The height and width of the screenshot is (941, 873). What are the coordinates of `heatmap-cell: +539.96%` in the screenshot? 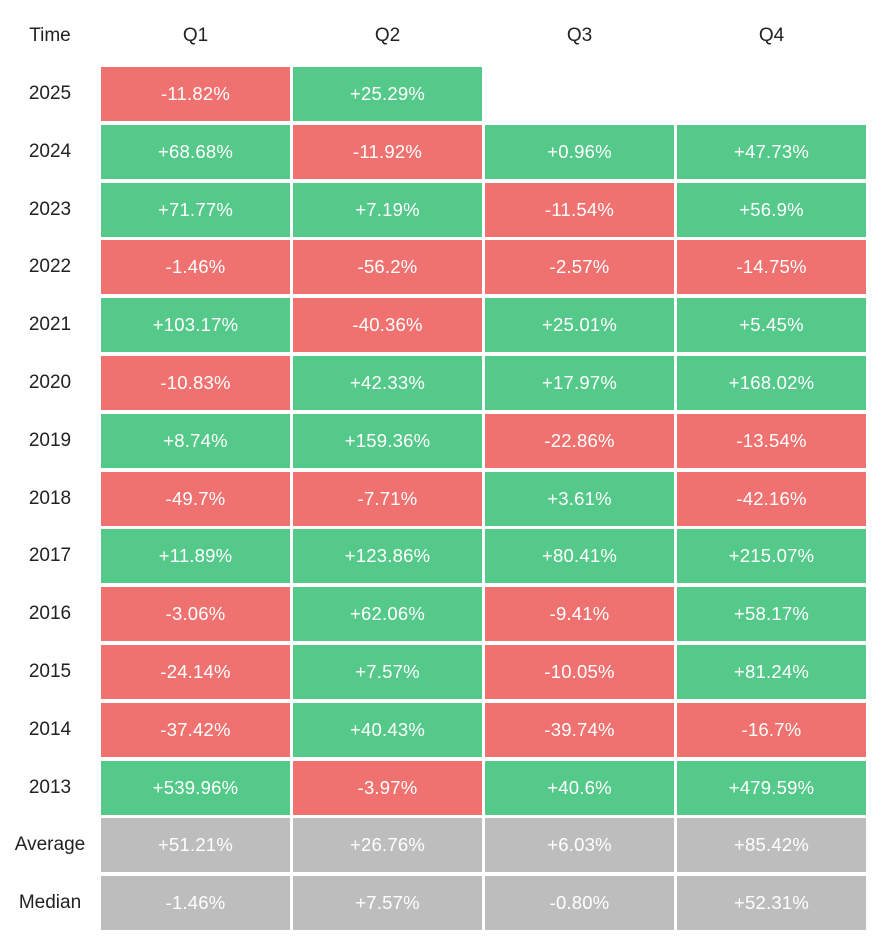 It's located at (195, 788).